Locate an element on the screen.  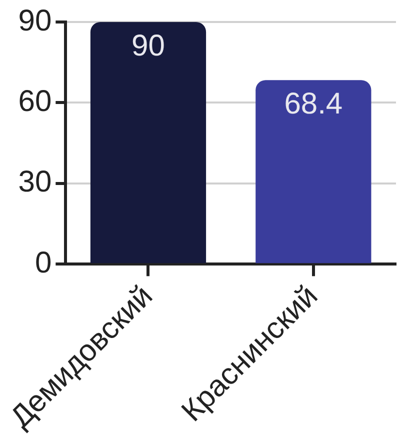
data-label: 90 is located at coordinates (148, 45).